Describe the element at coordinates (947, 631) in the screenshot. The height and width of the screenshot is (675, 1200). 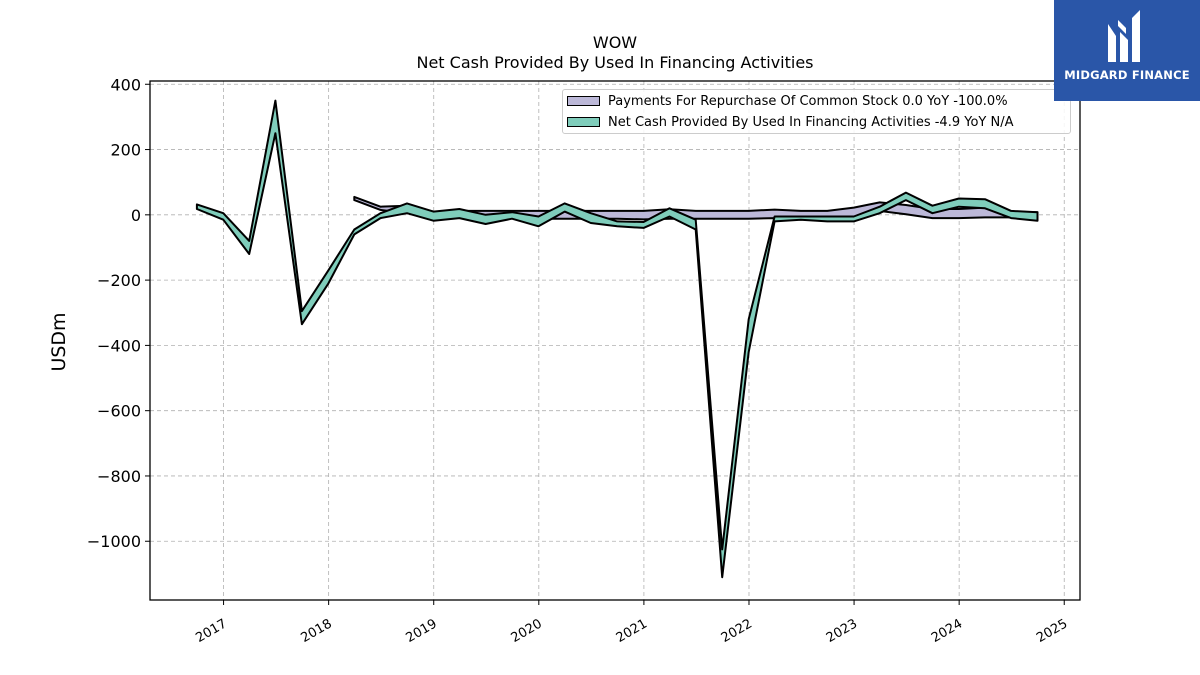
I see `x-tick-label: 2024` at that location.